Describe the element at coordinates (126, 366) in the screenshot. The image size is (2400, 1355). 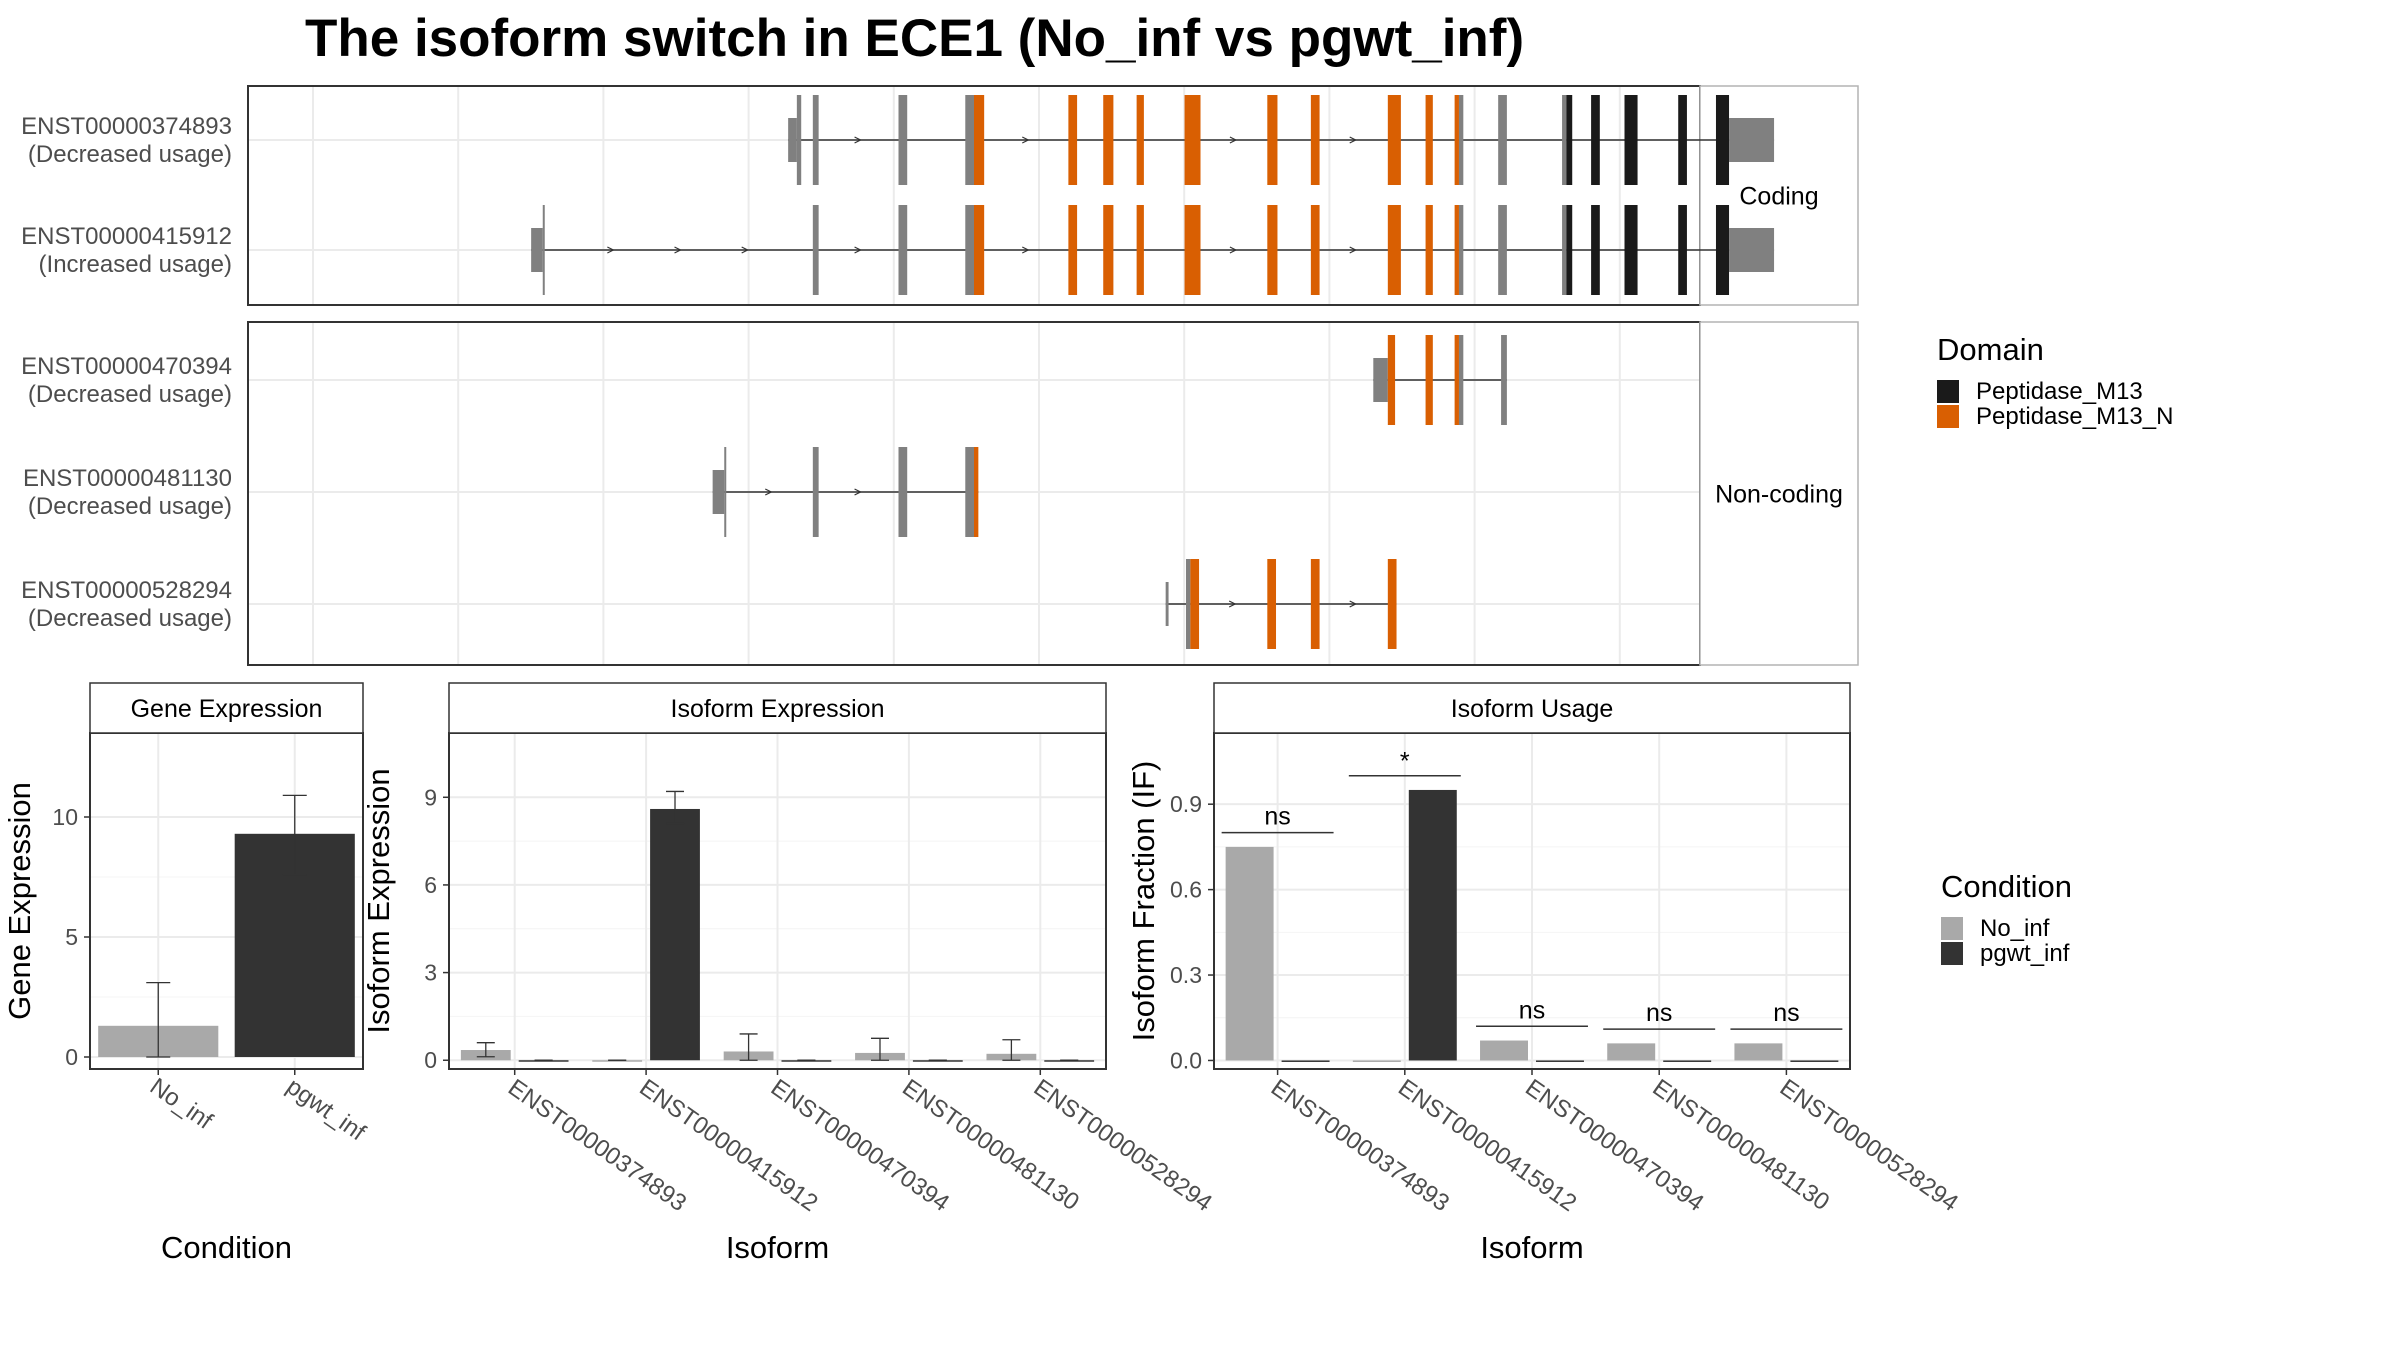
I see `transcript-id: ENST00000470394` at that location.